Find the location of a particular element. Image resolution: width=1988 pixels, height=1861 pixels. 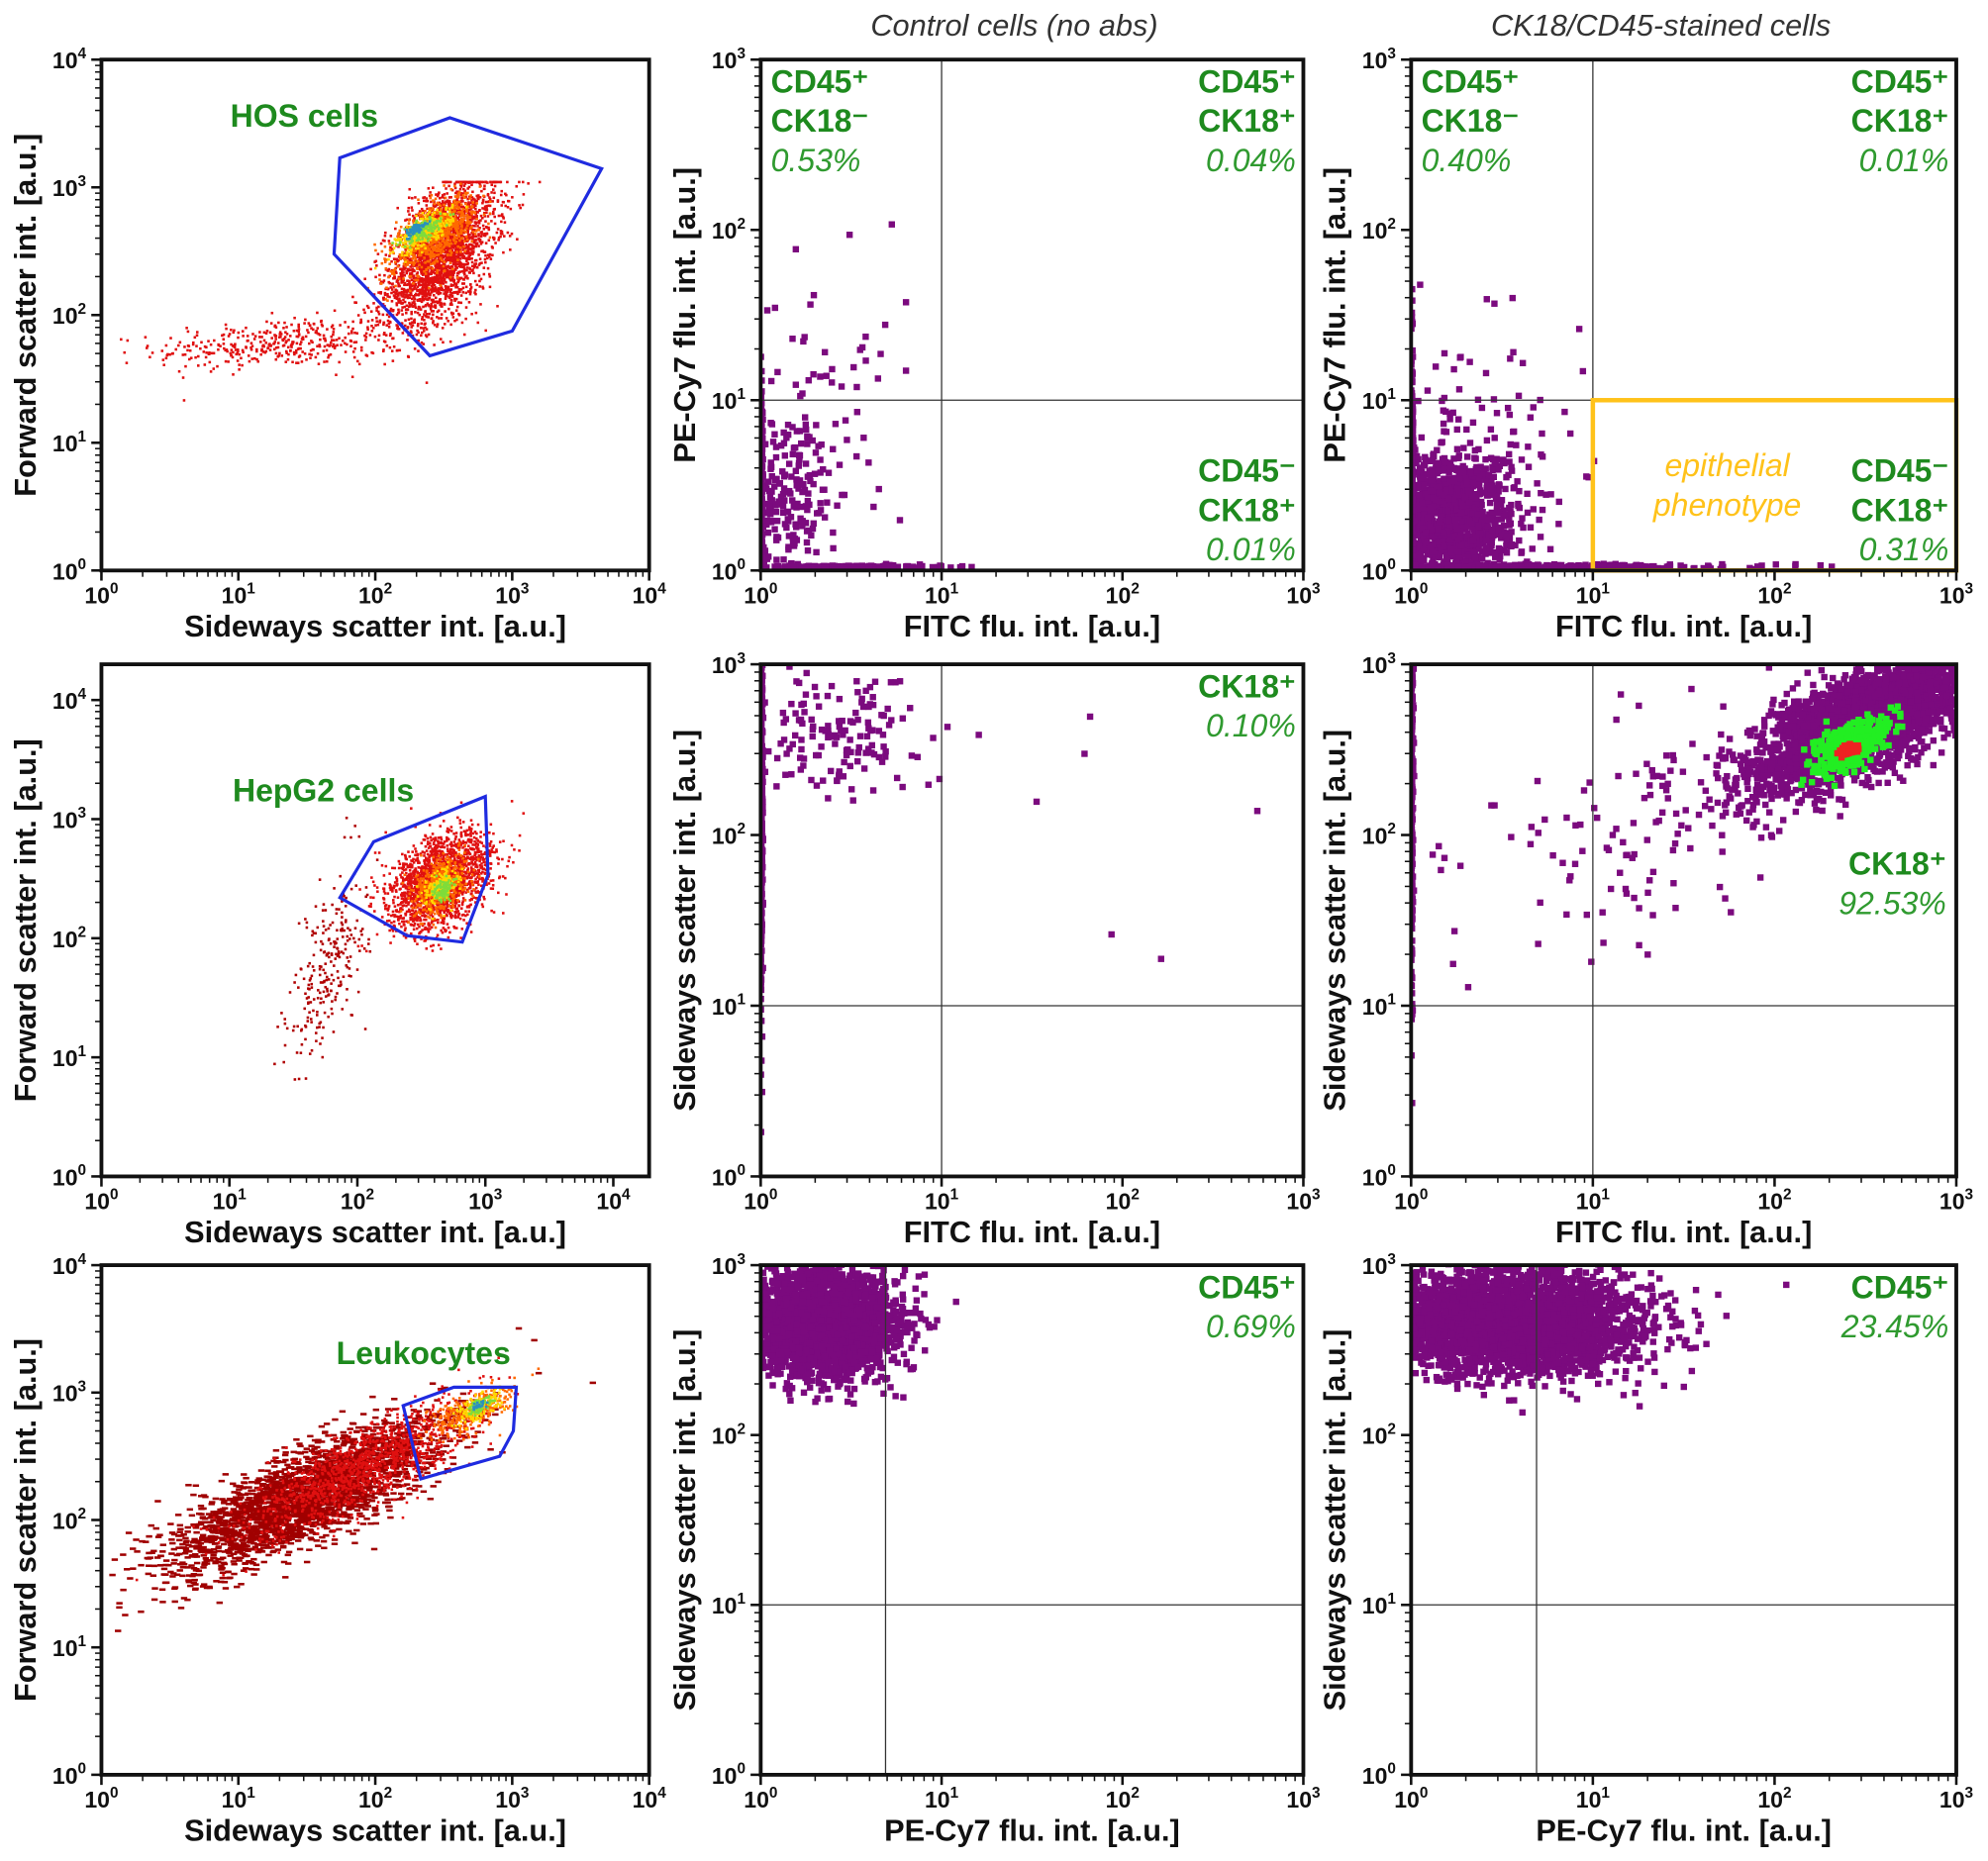

quadrant-label: CD45⁻ is located at coordinates (1247, 471).